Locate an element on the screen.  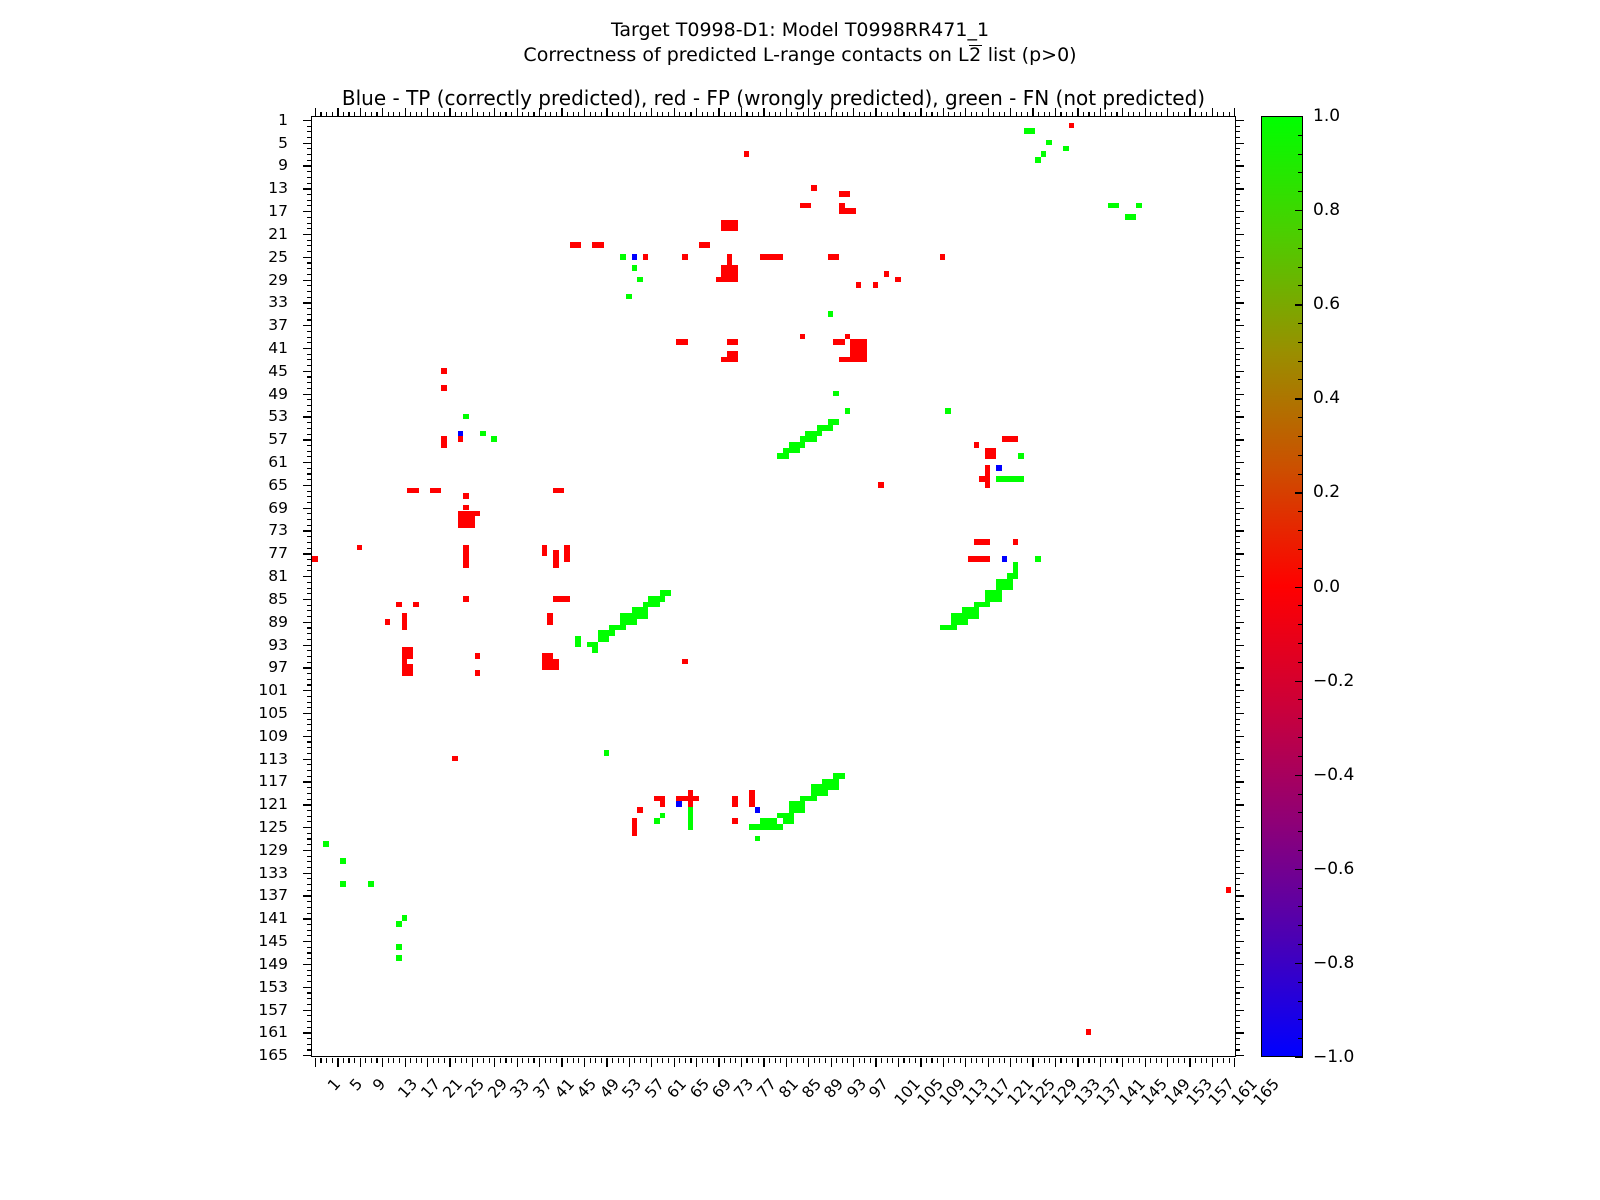
y-axis-tick-label: 45 is located at coordinates (278, 370).